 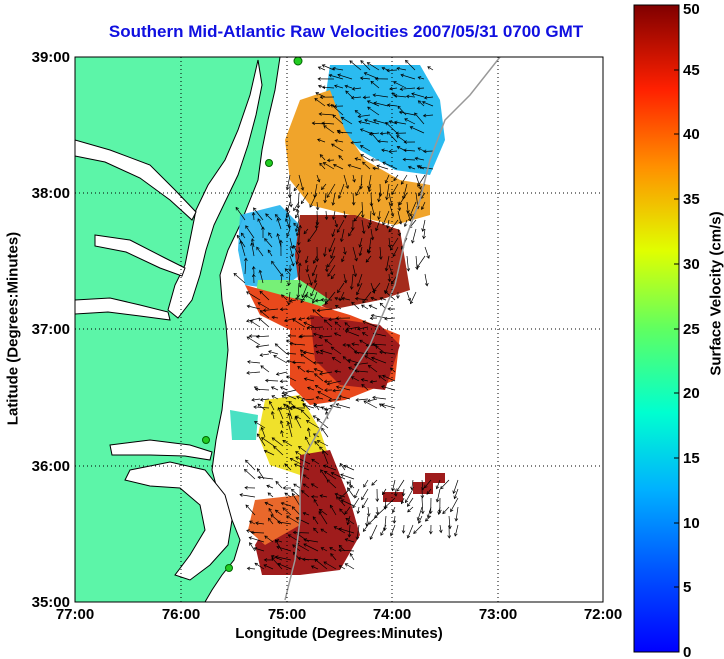 What do you see at coordinates (140, 255) in the screenshot?
I see `rappahannock-river` at bounding box center [140, 255].